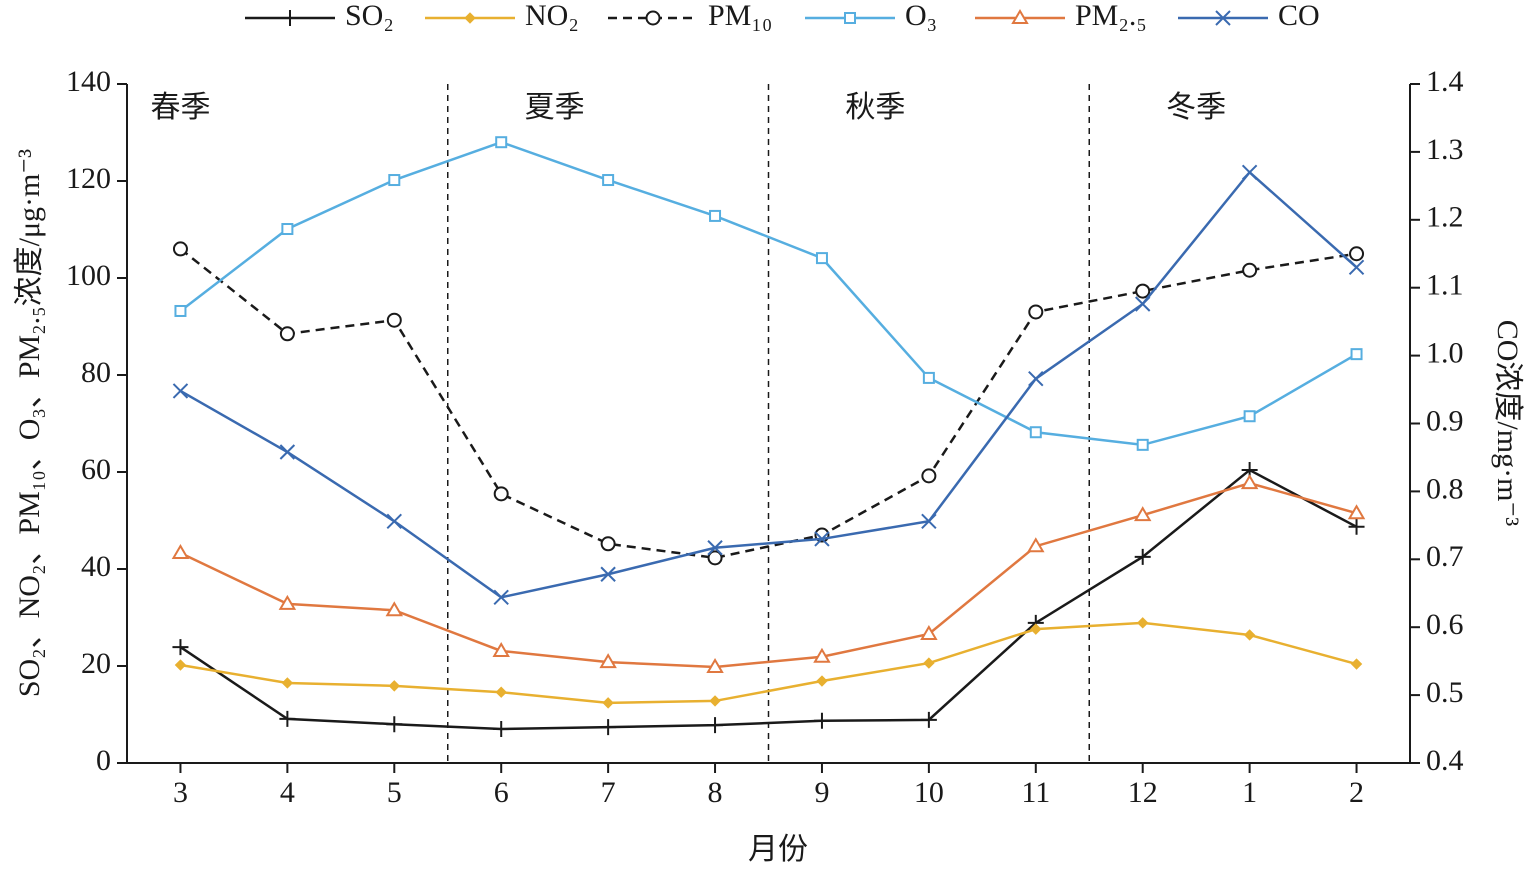 The image size is (1528, 872). I want to click on y-tick-label: 140, so click(88, 81).